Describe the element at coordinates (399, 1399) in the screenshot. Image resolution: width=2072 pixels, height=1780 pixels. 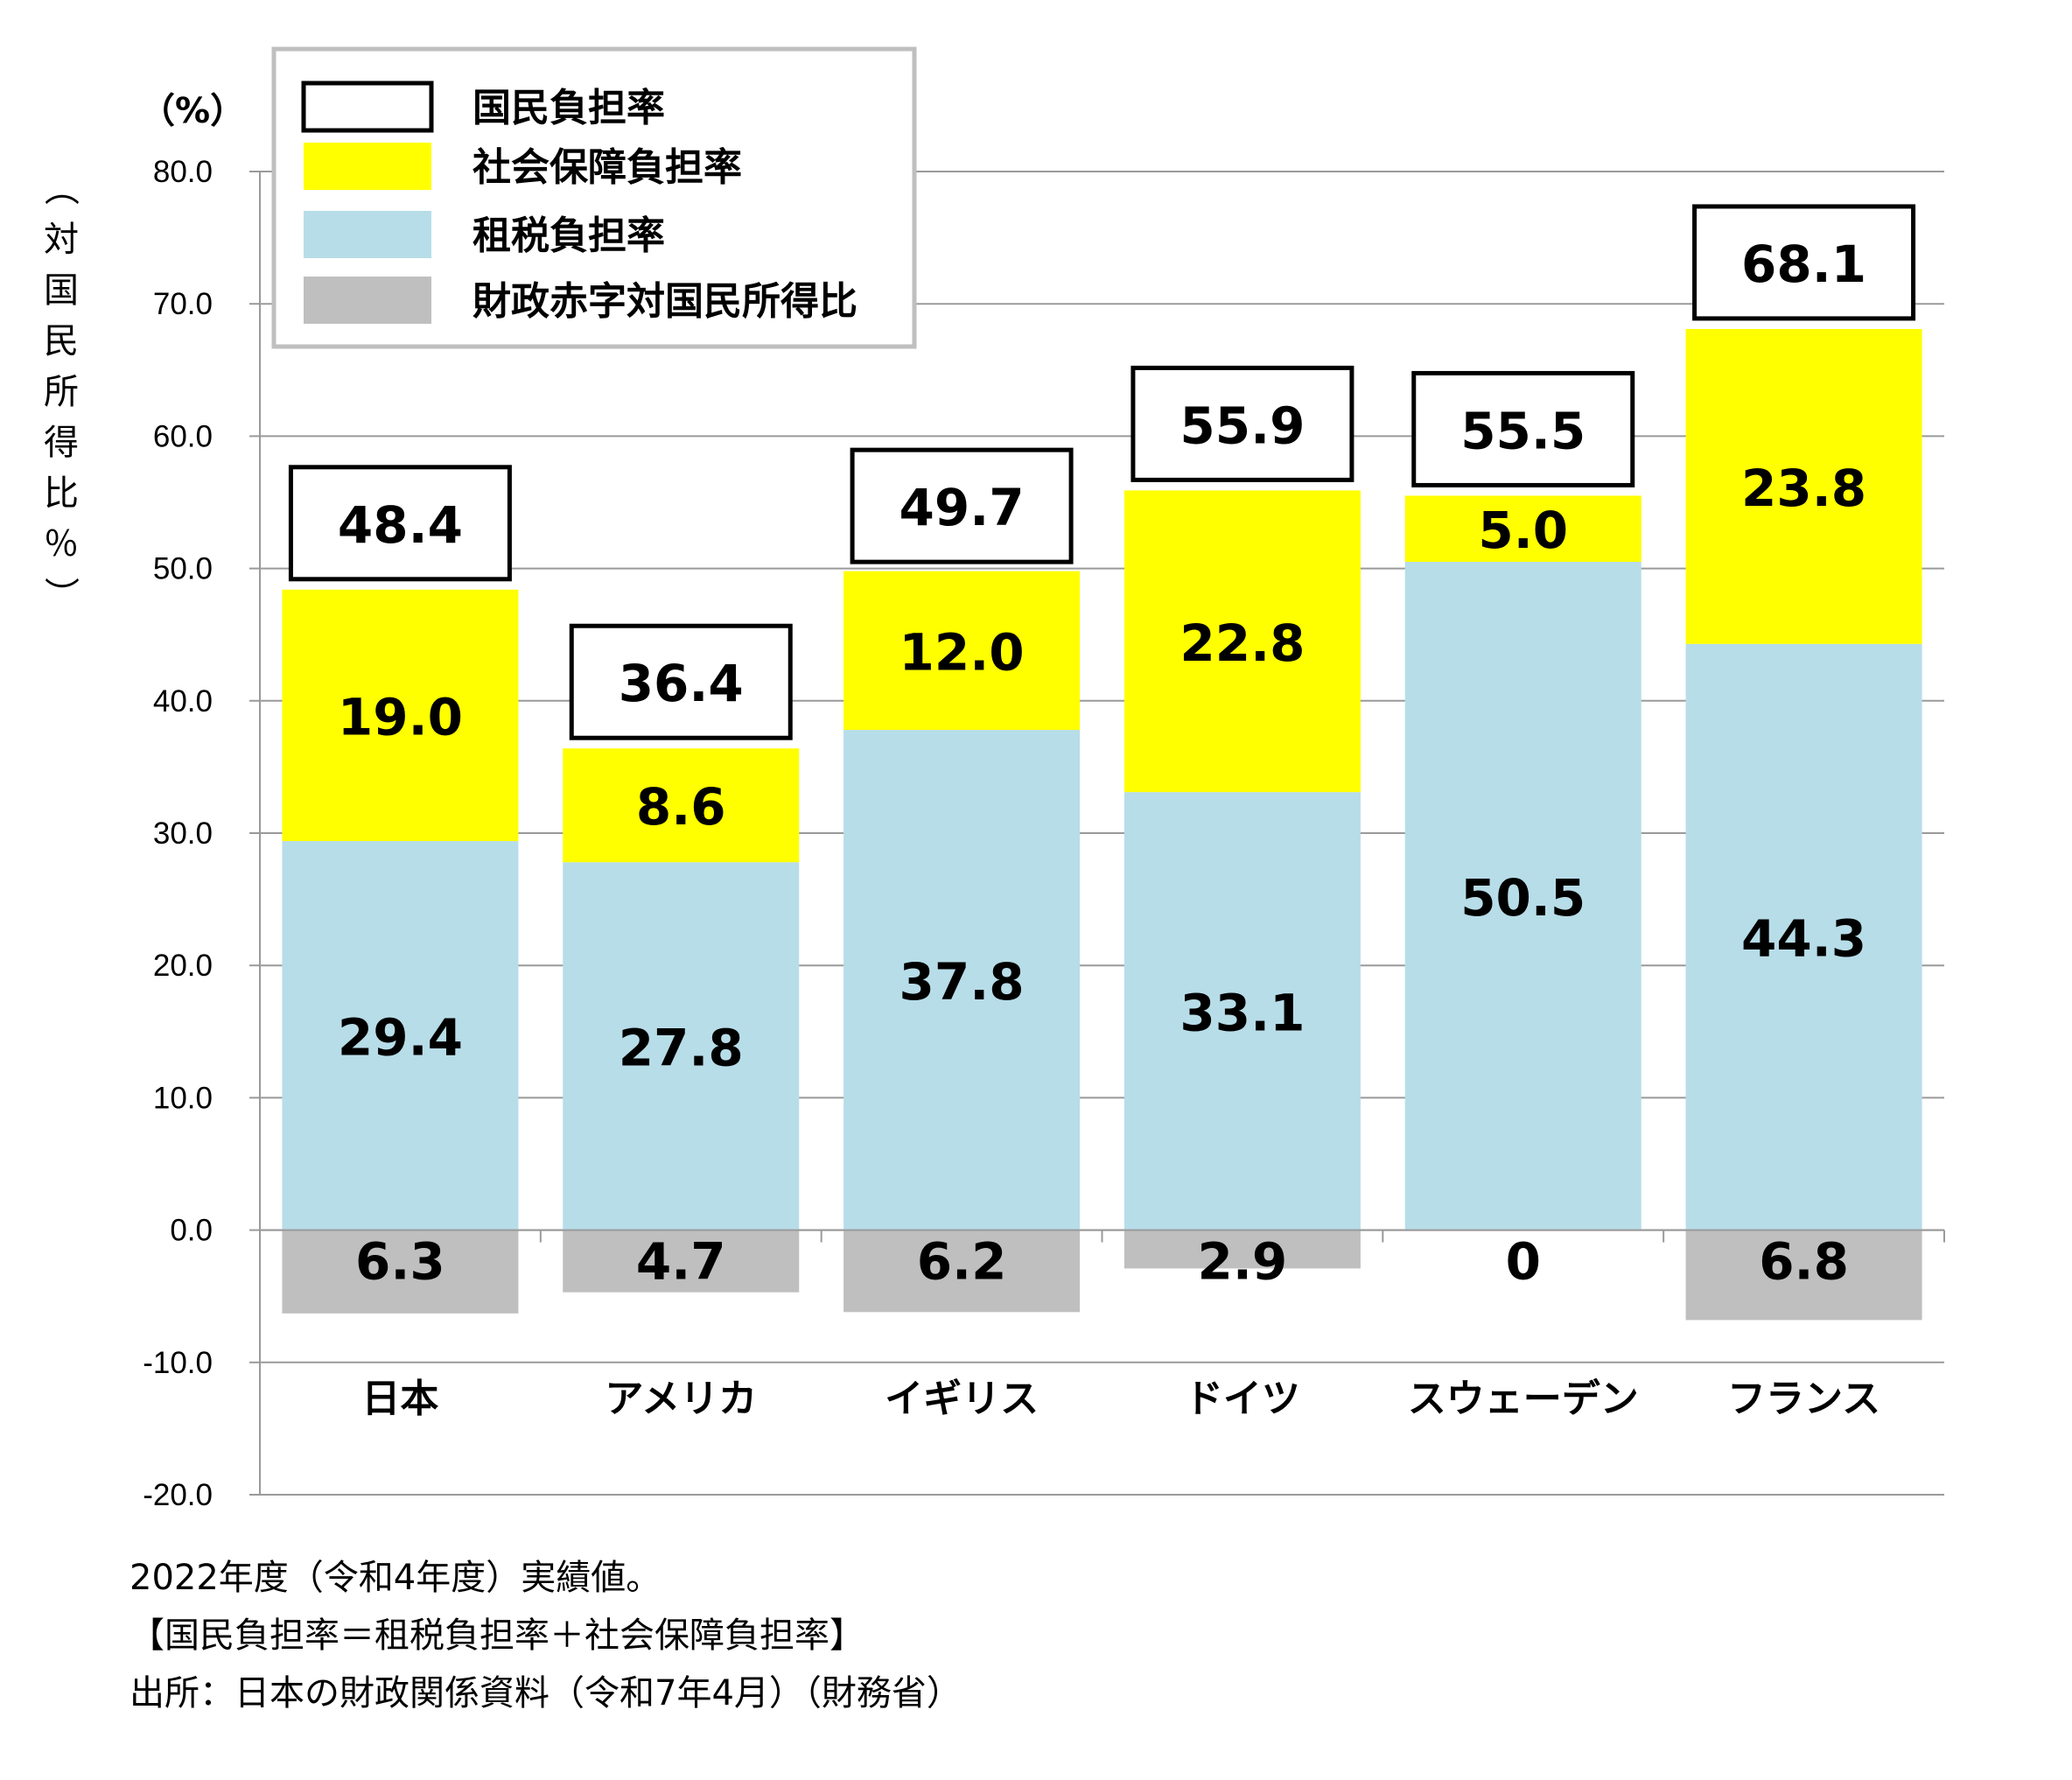
I see `category-label: 日本` at that location.